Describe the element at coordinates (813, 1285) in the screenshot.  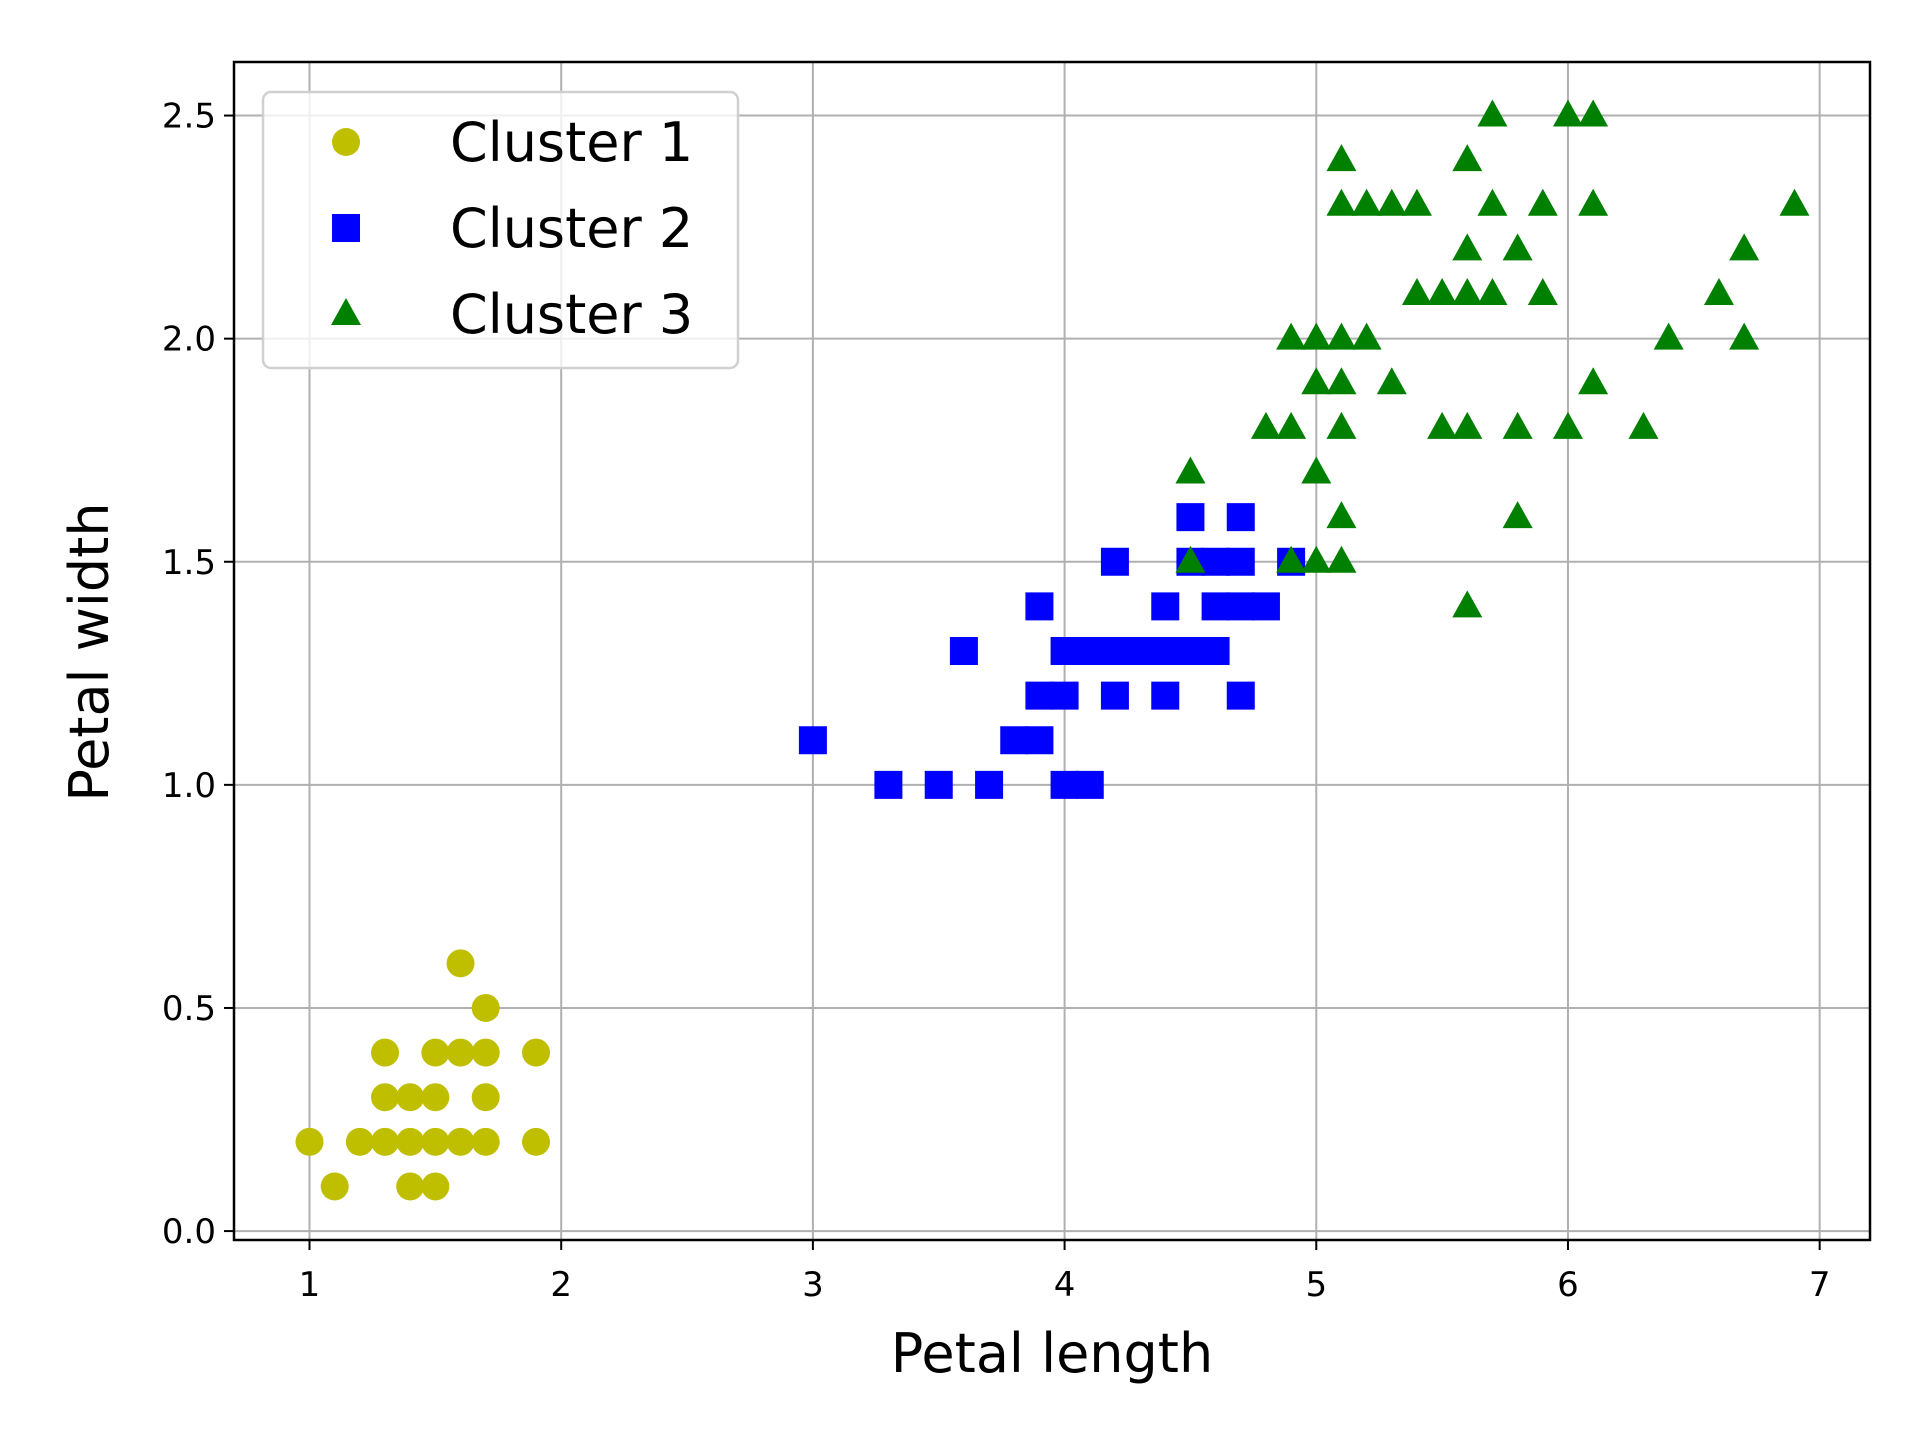
I see `x-tick-label: 3` at that location.